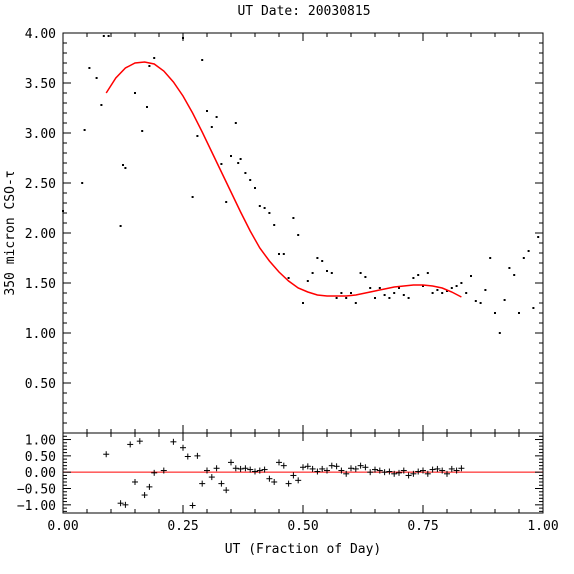 The height and width of the screenshot is (574, 574). What do you see at coordinates (40, 284) in the screenshot?
I see `y-tick-label: 1.50` at bounding box center [40, 284].